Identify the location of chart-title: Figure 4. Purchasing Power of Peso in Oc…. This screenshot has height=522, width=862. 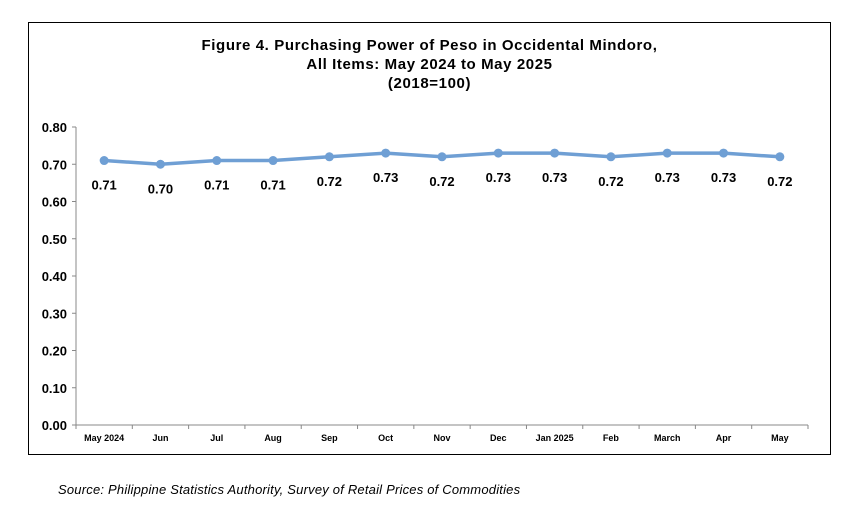
(429, 64).